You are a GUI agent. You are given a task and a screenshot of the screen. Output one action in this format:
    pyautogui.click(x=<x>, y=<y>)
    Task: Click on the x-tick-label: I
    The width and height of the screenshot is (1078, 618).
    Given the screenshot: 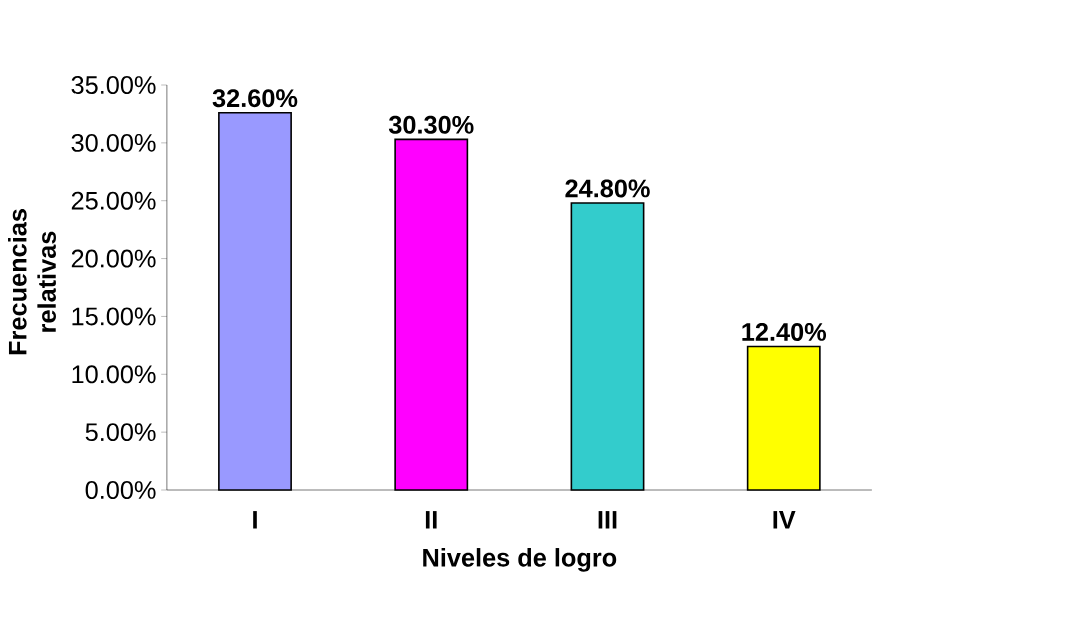 What is the action you would take?
    pyautogui.click(x=255, y=520)
    